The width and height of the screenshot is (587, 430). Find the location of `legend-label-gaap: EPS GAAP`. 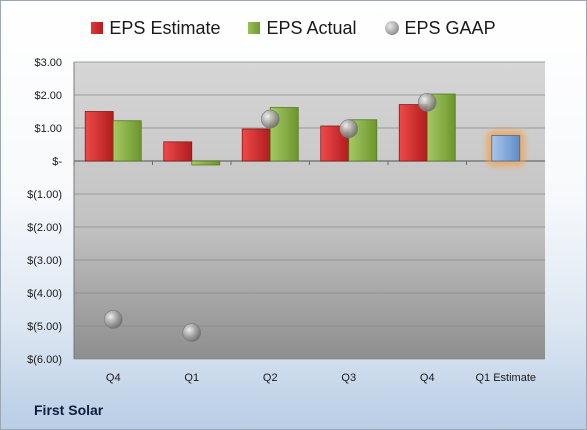

legend-label-gaap: EPS GAAP is located at coordinates (450, 27).